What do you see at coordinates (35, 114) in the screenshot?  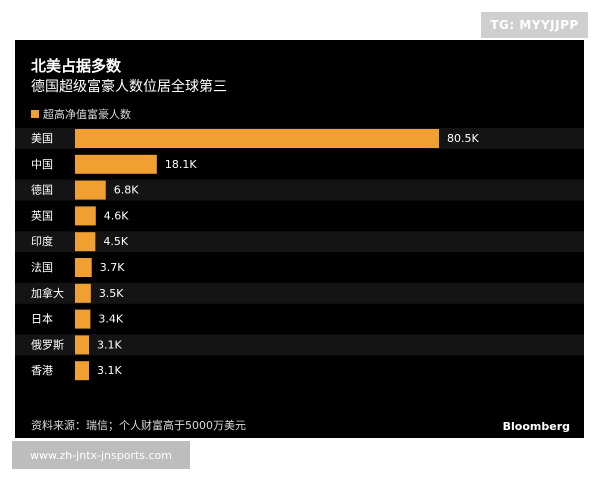 I see `legend-swatch` at bounding box center [35, 114].